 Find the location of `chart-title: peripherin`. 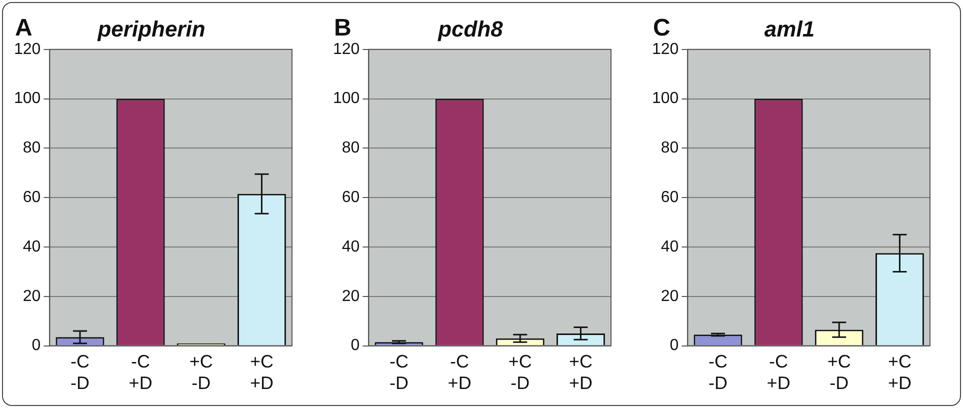

chart-title: peripherin is located at coordinates (151, 29).